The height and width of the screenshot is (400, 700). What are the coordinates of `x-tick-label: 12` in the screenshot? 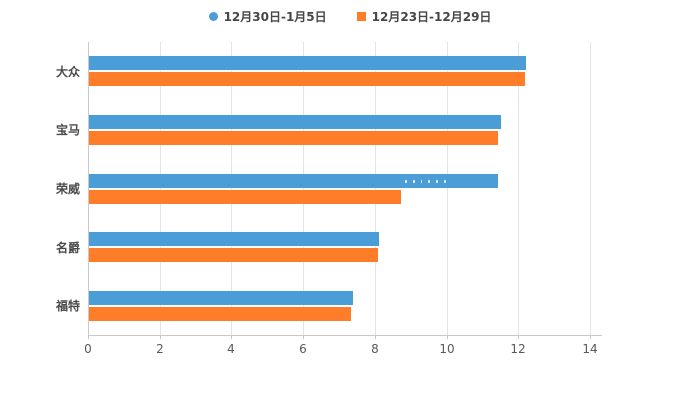 It's located at (518, 349).